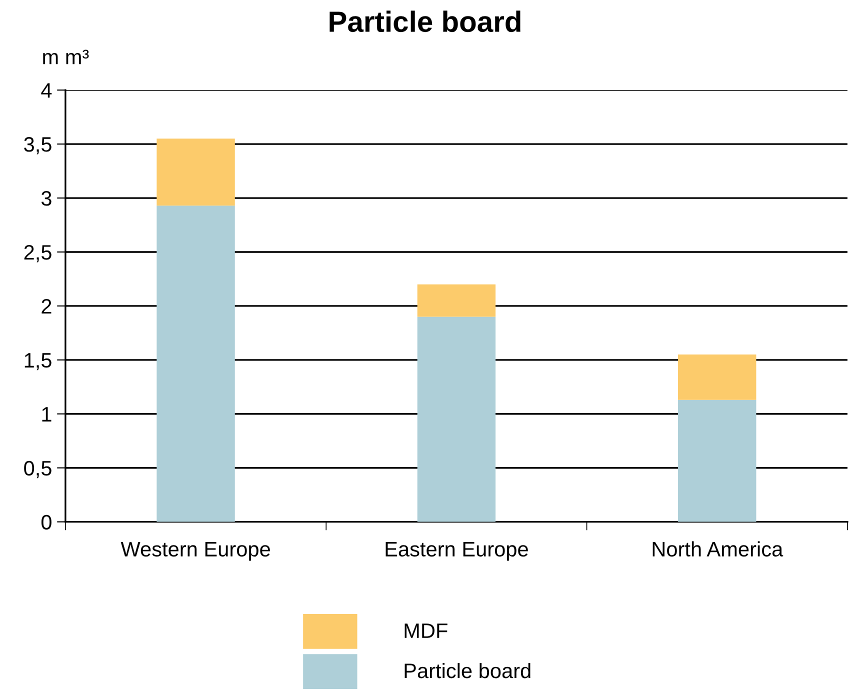 This screenshot has height=693, width=850. I want to click on legend-label: Particle board, so click(467, 670).